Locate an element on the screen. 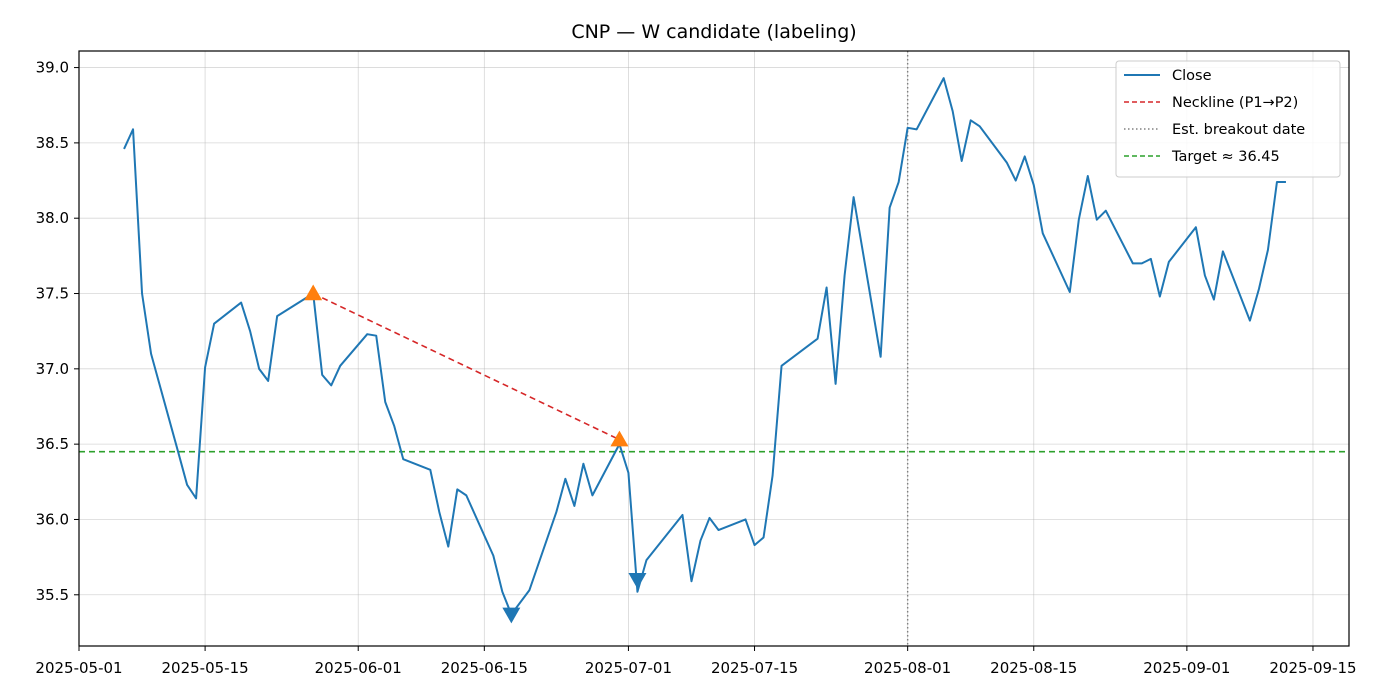 Image resolution: width=1400 pixels, height=700 pixels. peak-marker-p1 is located at coordinates (313, 292).